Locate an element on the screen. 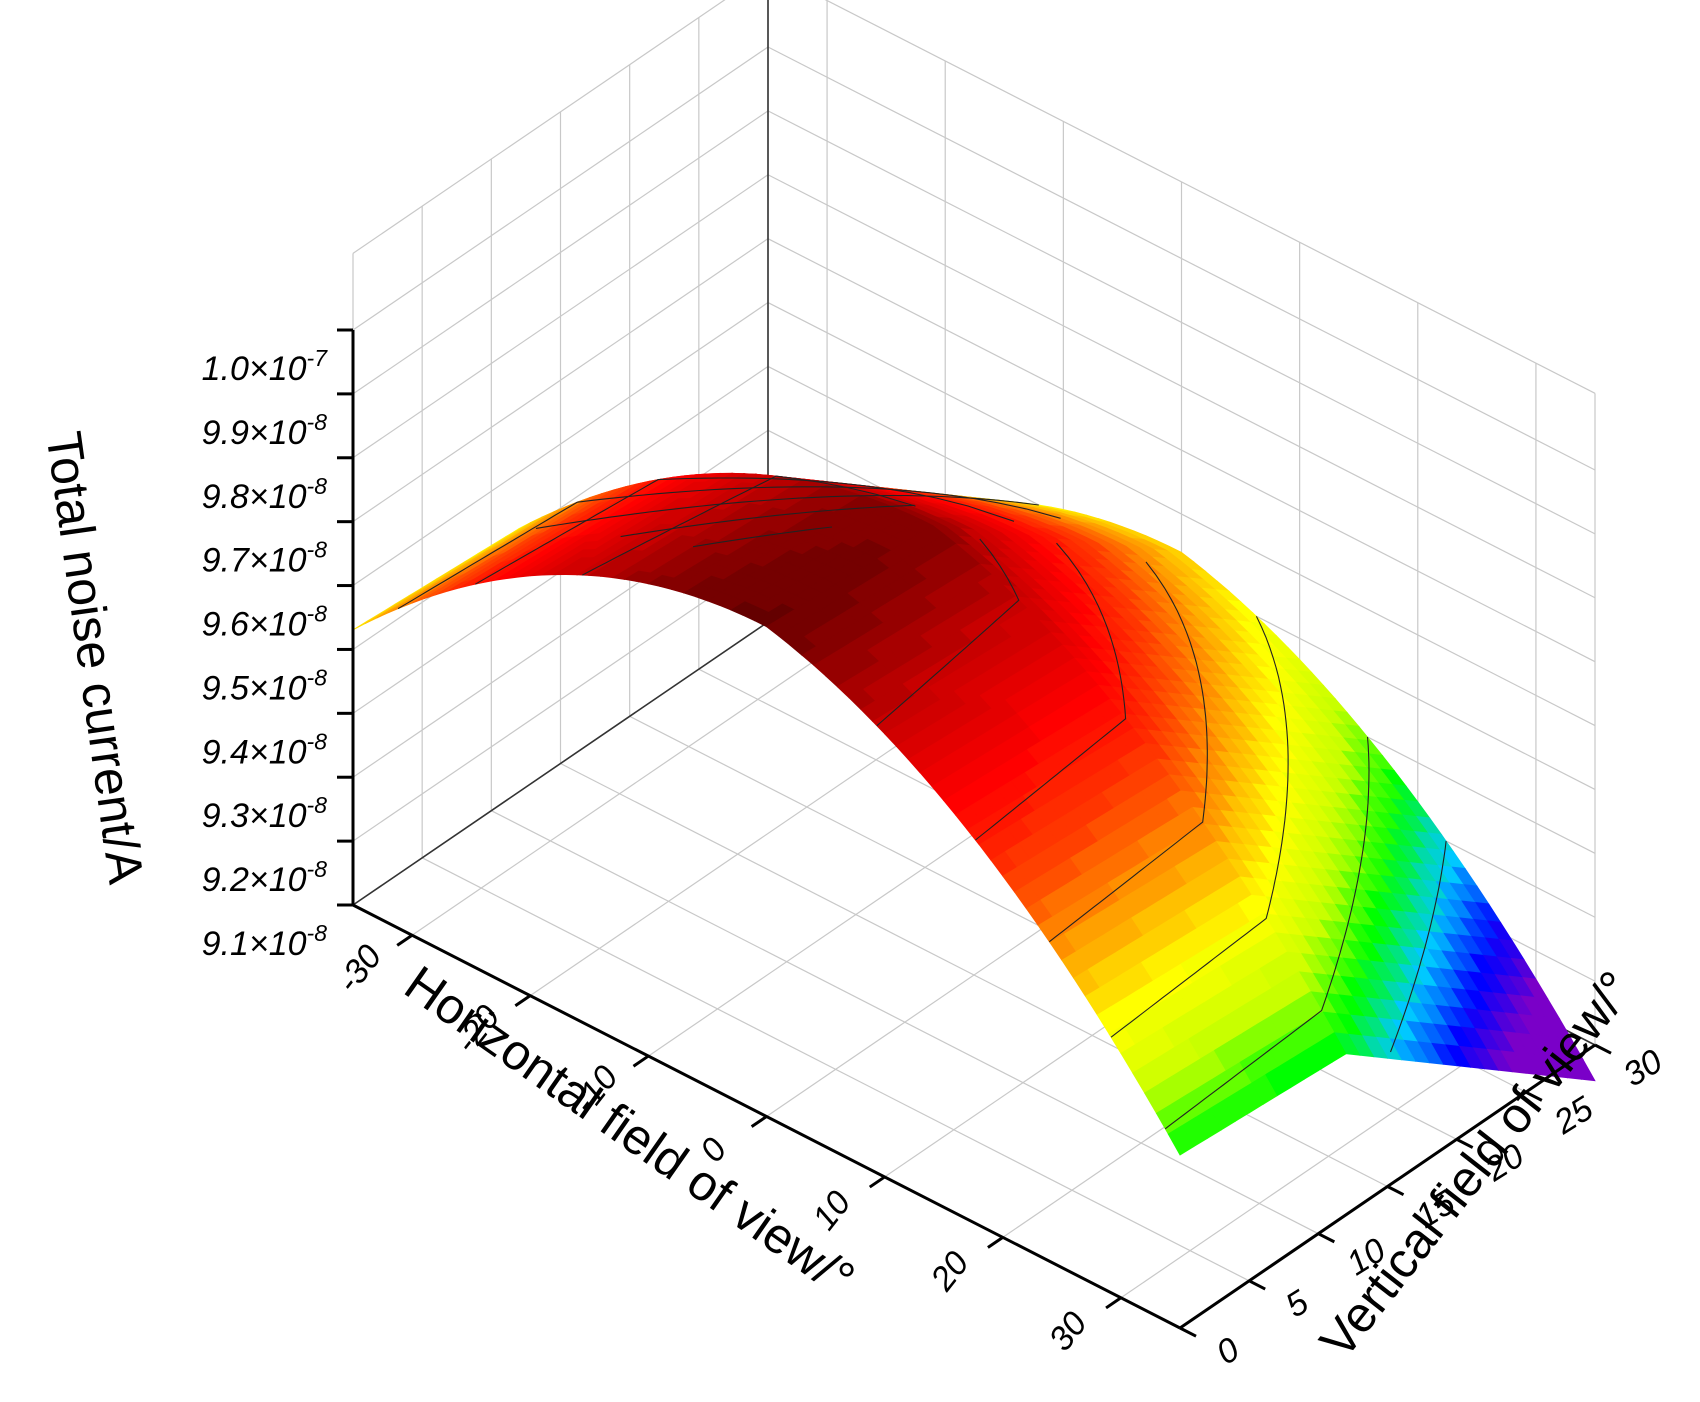  z-tick-label: 9.5×10⁻⁸ is located at coordinates (265, 685).